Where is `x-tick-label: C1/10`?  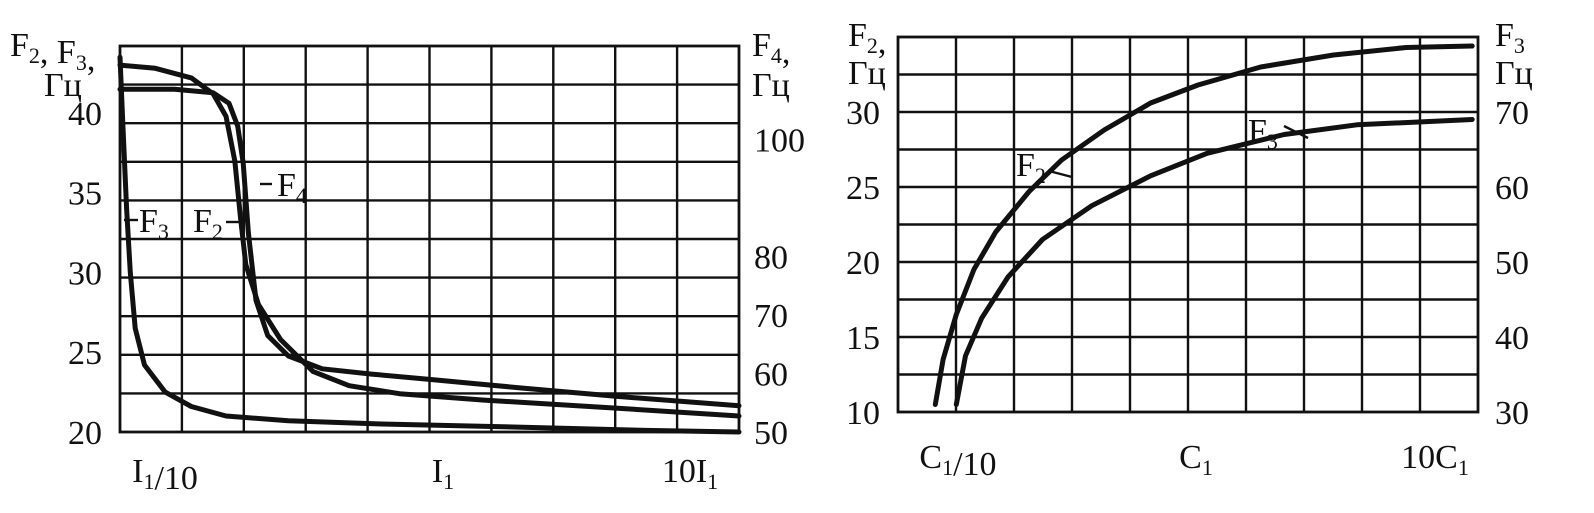 x-tick-label: C1/10 is located at coordinates (957, 461).